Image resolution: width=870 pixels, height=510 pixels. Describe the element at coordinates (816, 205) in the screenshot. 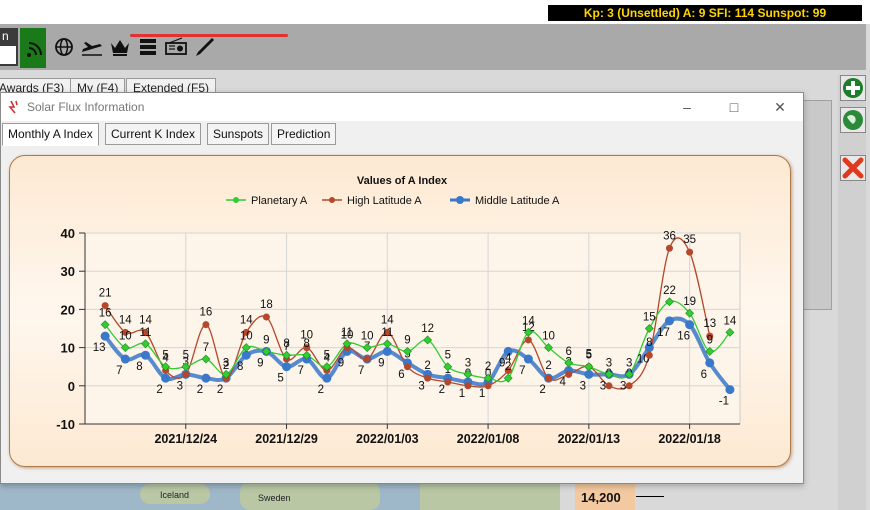

I see `background-panel` at that location.